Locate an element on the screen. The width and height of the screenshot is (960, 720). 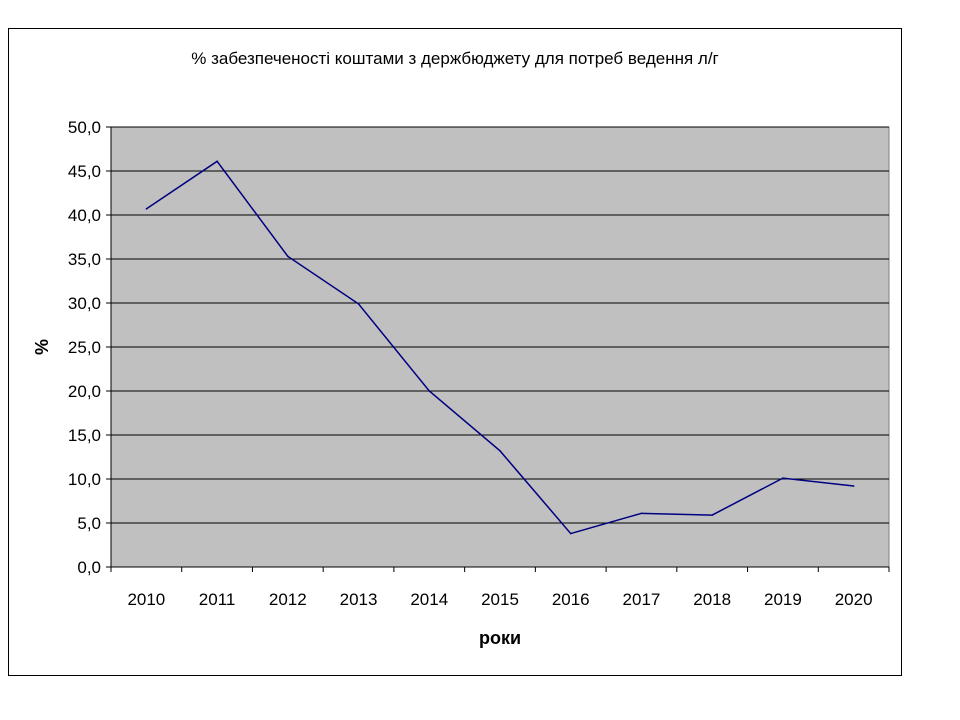
y-tick-label: 15,0 is located at coordinates (84, 435).